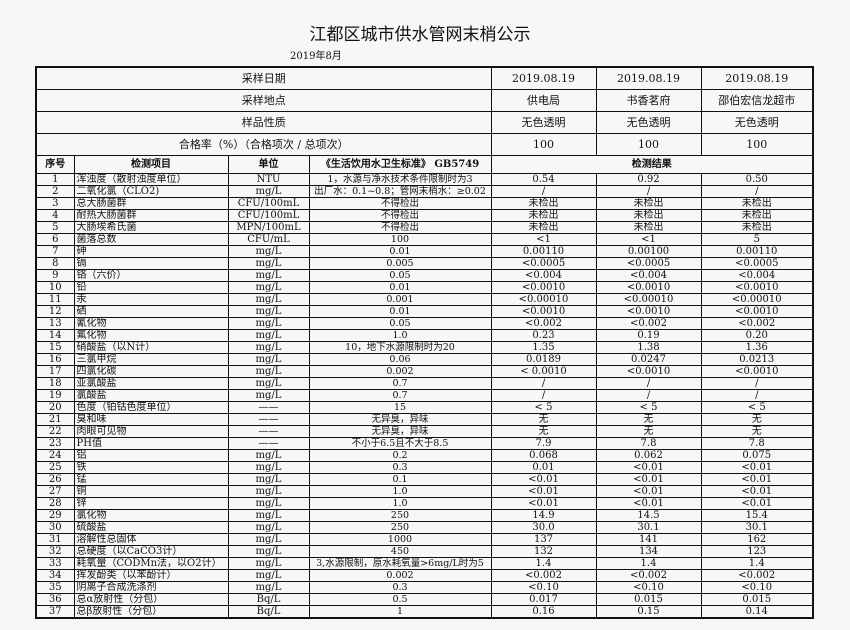 The image size is (850, 630). What do you see at coordinates (424, 467) in the screenshot?
I see `table-row: 25 铁 mg/L 0.3 0.01 <0.01 <0.01` at bounding box center [424, 467].